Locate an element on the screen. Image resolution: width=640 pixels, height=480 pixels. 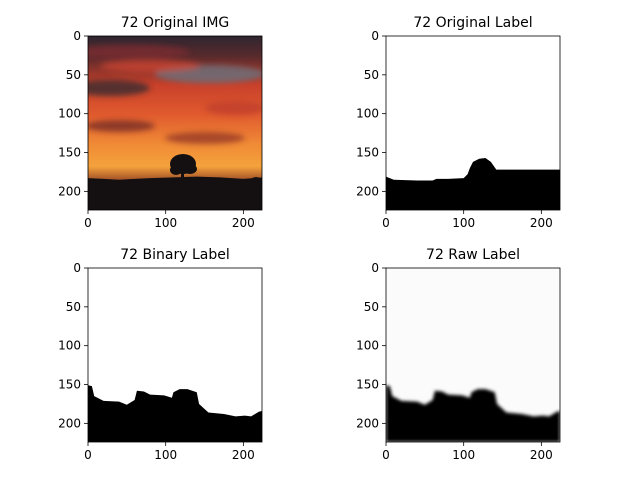
tree-silhouette is located at coordinates (200, 171).